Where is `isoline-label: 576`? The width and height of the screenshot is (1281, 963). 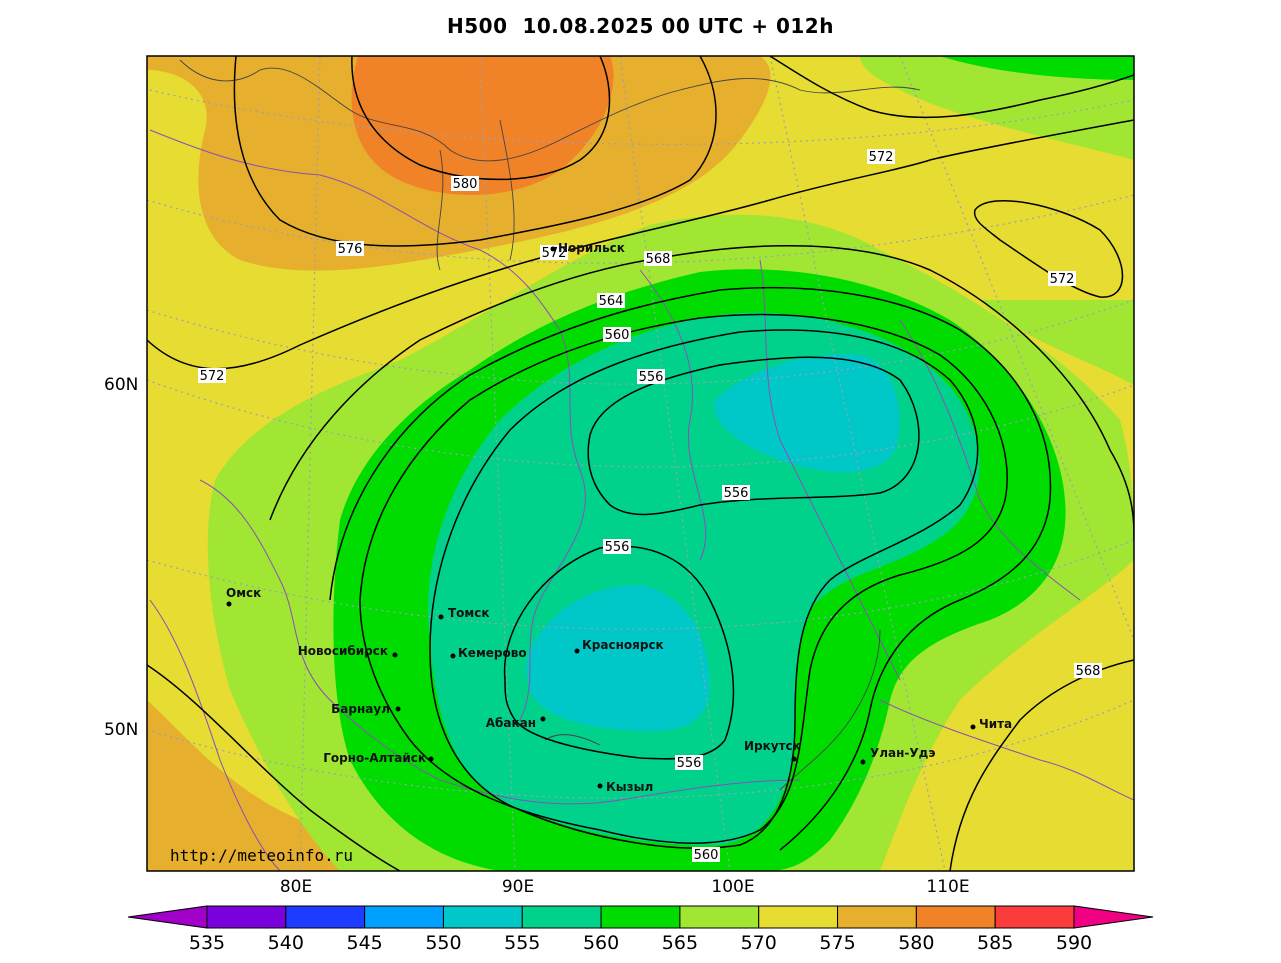 isoline-label: 576 is located at coordinates (350, 249).